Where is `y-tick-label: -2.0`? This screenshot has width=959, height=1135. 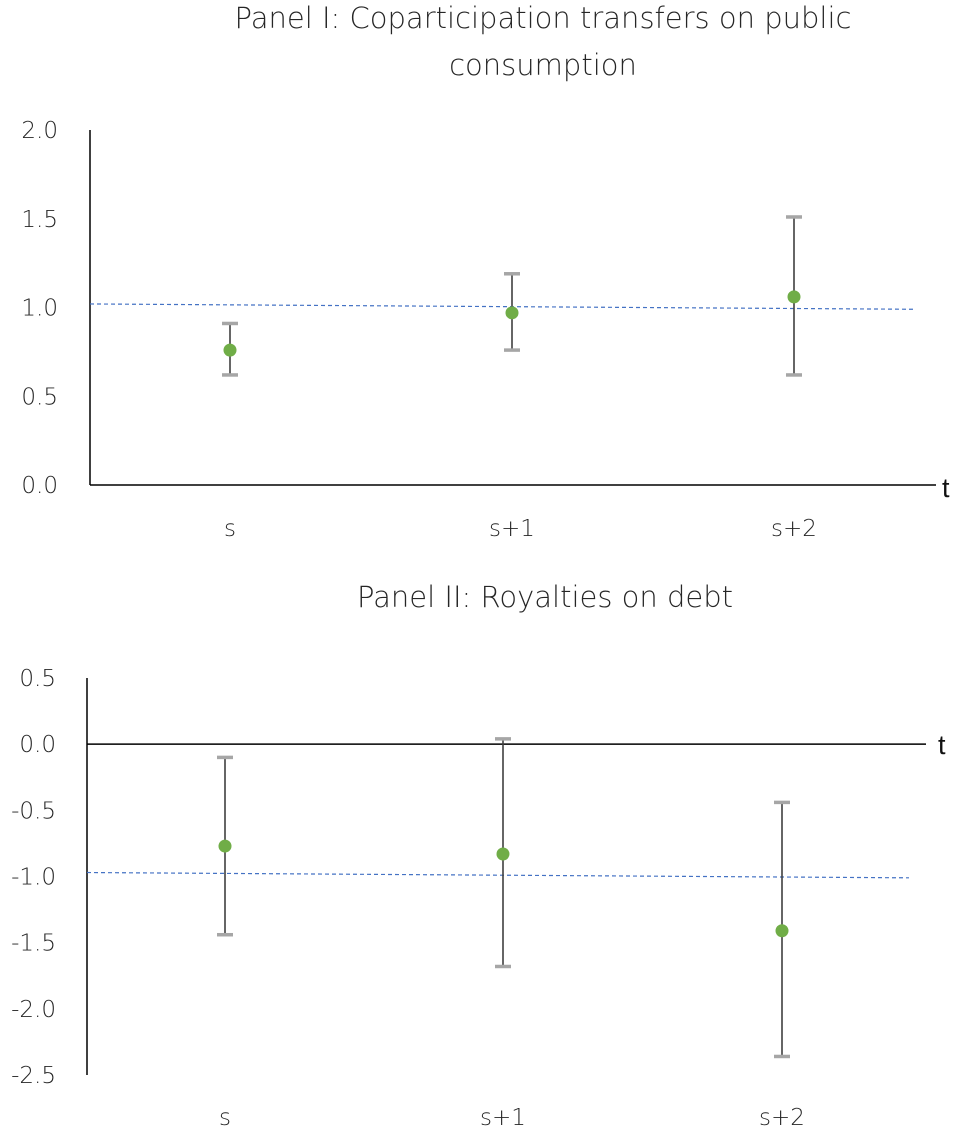
y-tick-label: -2.0 is located at coordinates (33, 1010).